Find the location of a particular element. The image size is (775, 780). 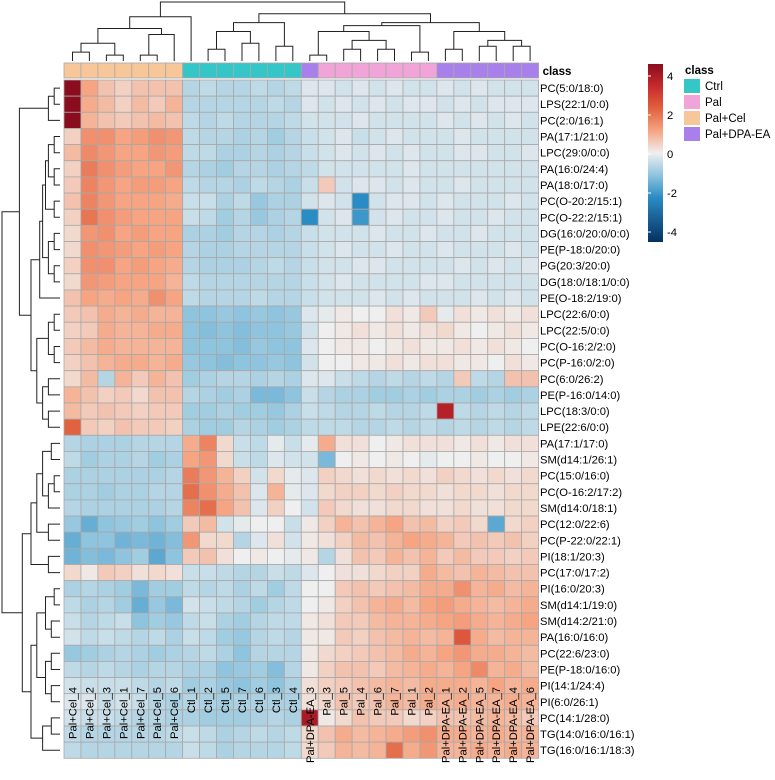

row-label: SM(d14:0/18:1) is located at coordinates (578, 509).